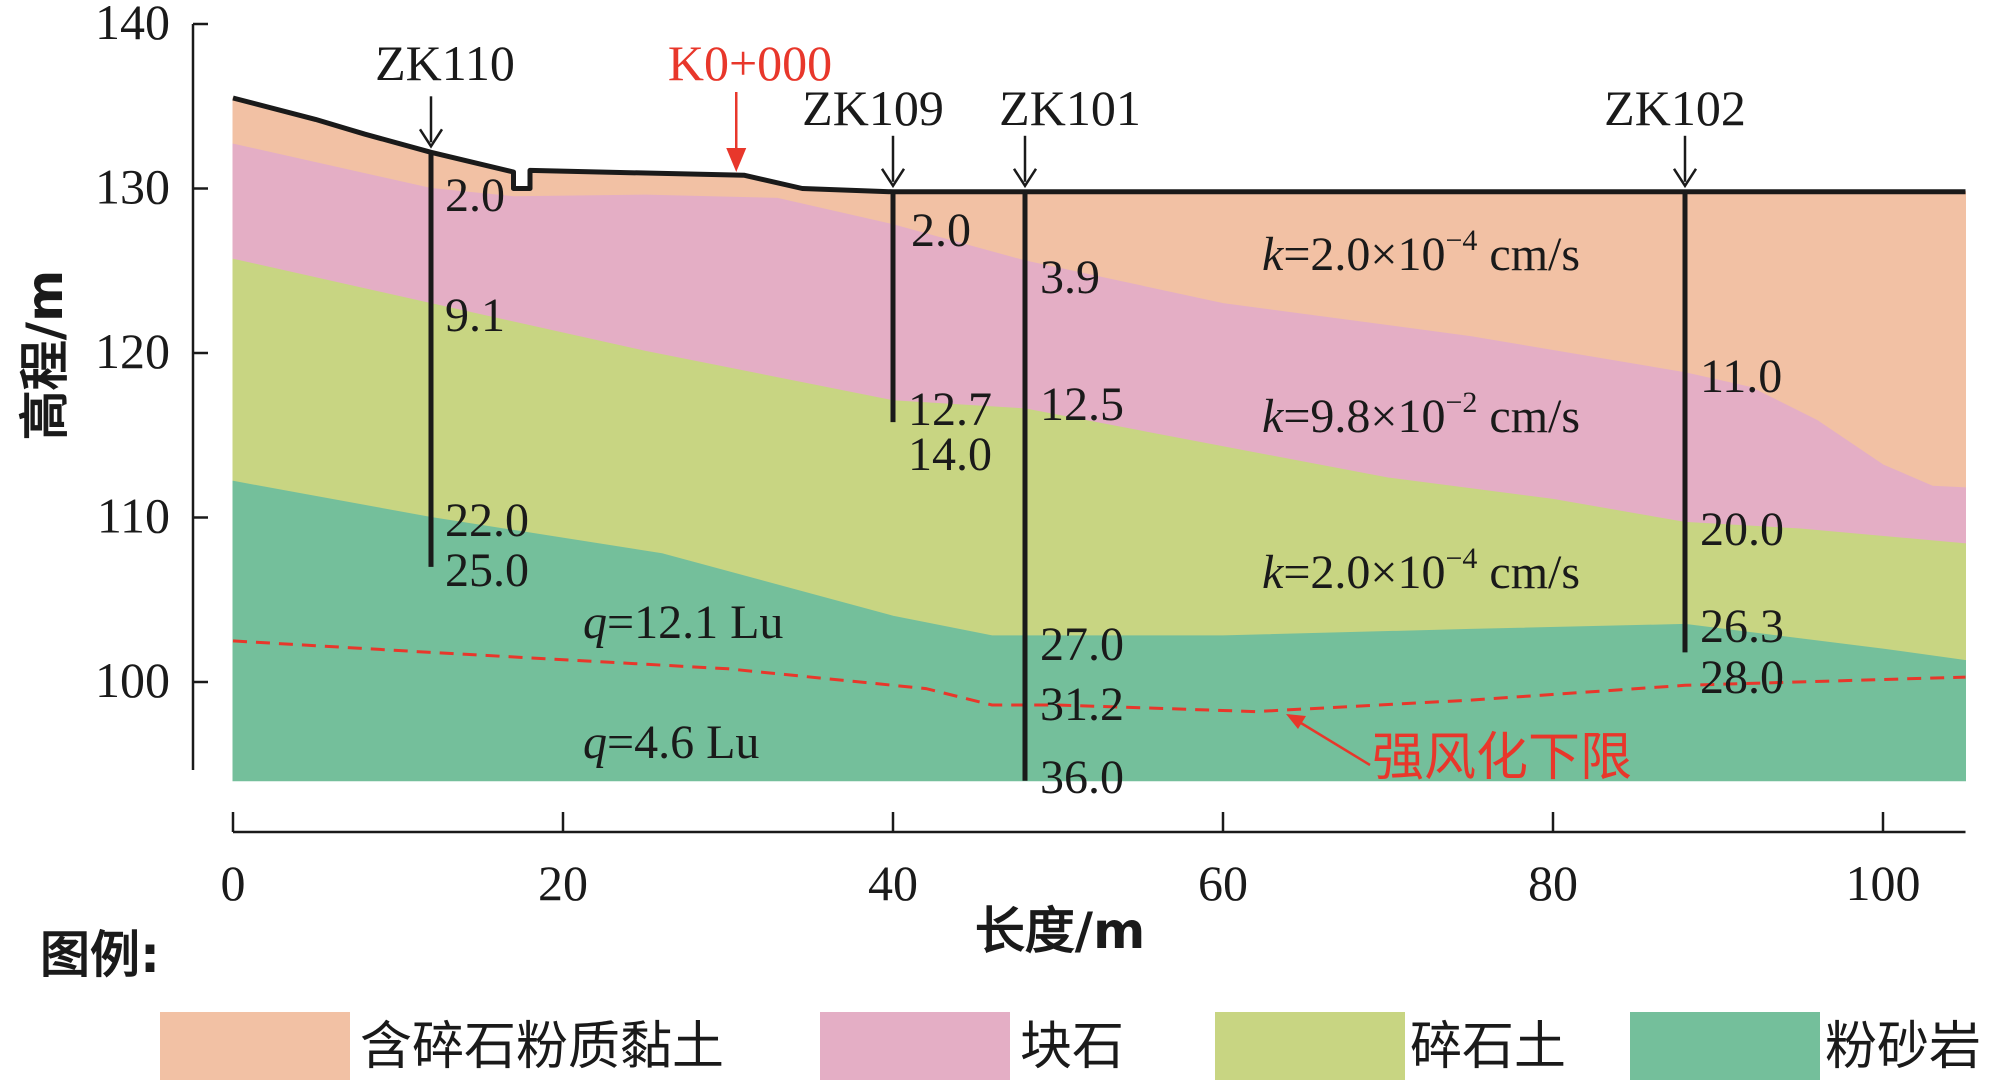 This screenshot has height=1090, width=2008. I want to click on permeability-annotation: k=9.8×10−2 cm/s, so click(1421, 414).